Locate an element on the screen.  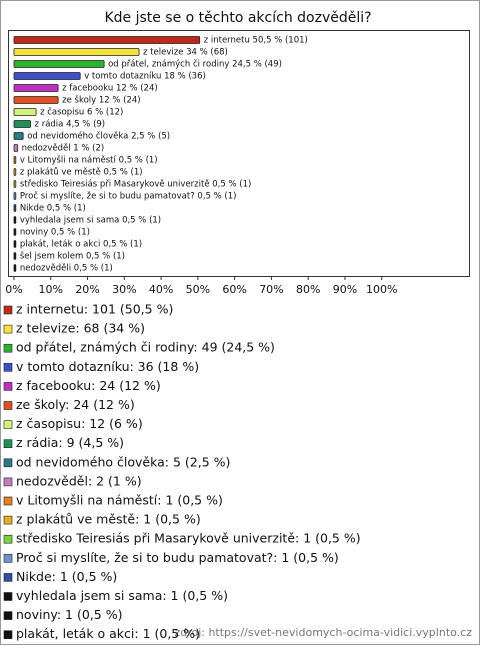
value-label: vyhledala jsem si sama 0,5 % (1) is located at coordinates (90, 221).